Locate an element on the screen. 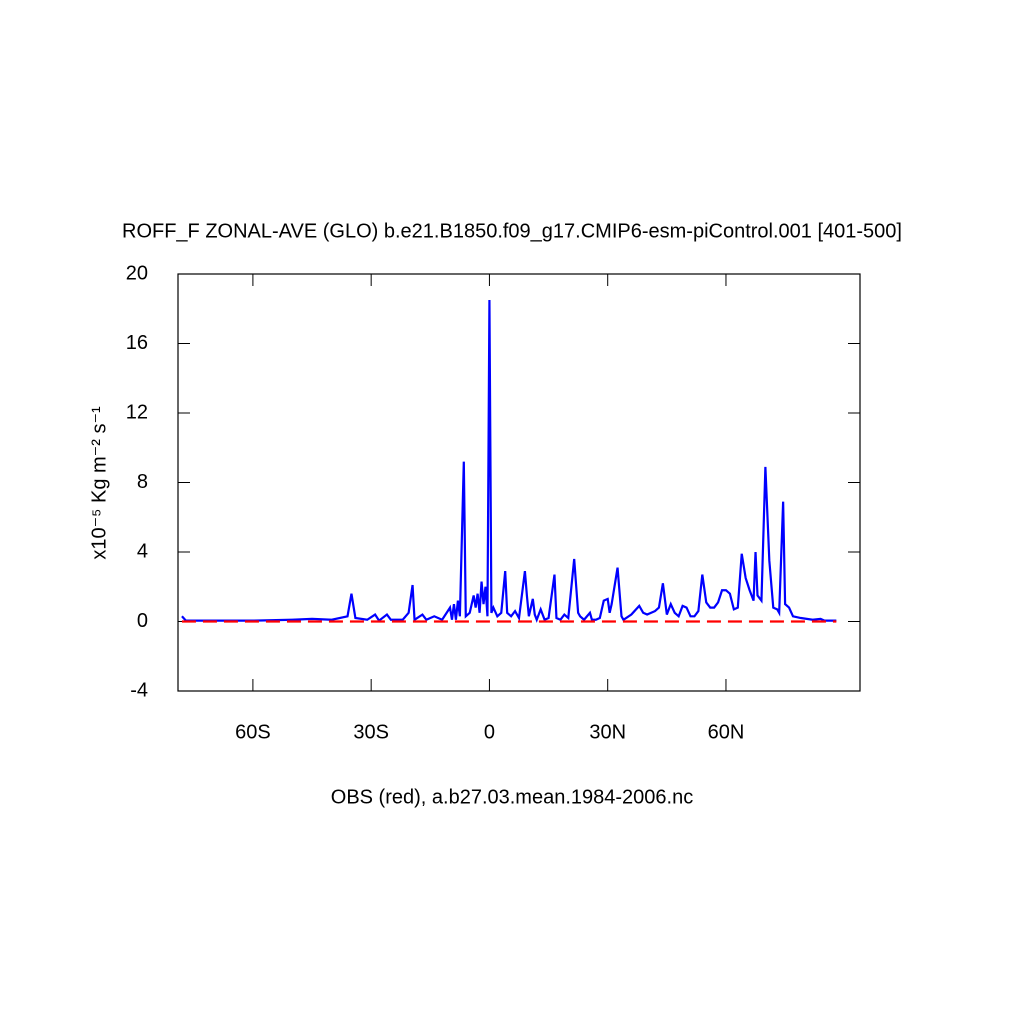  y-tick-label: 20 is located at coordinates (137, 273).